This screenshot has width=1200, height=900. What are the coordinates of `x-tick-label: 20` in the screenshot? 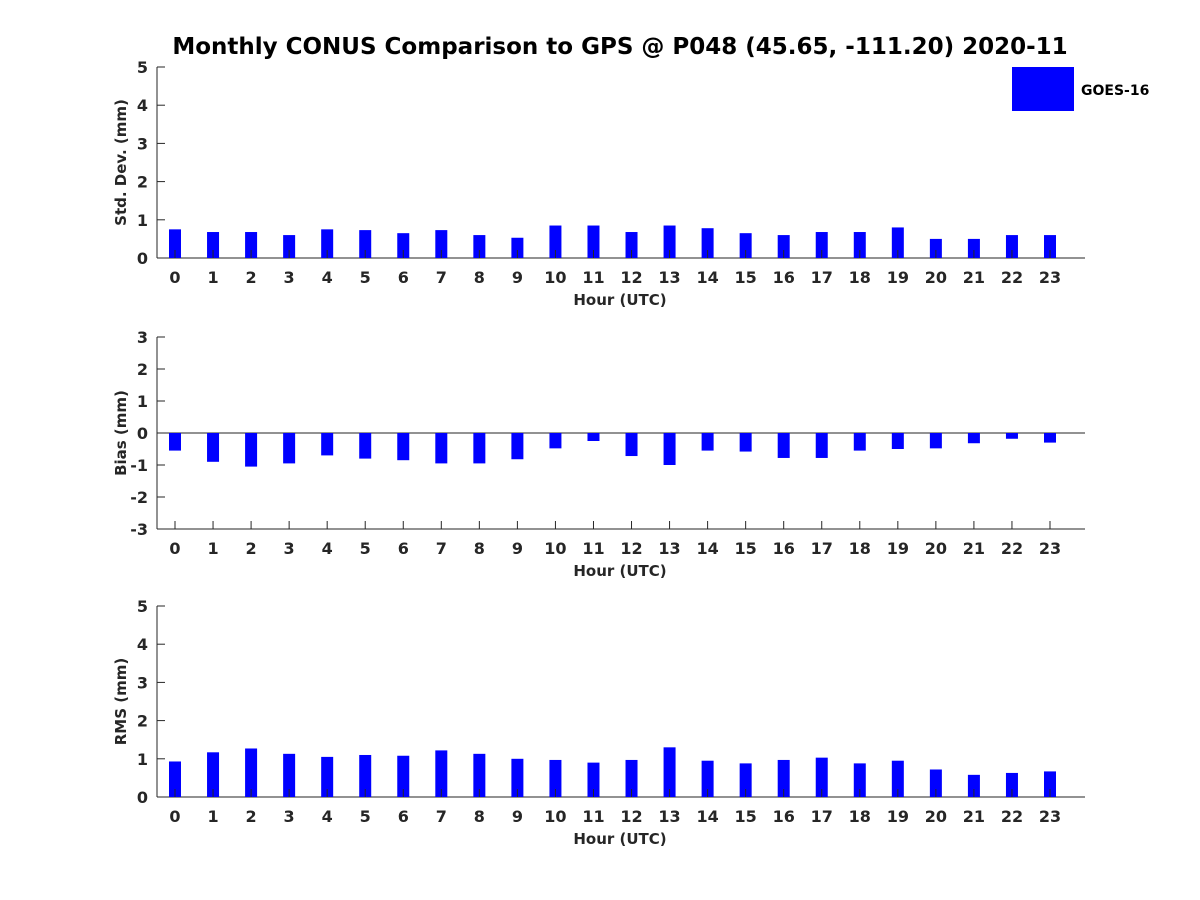 It's located at (936, 816).